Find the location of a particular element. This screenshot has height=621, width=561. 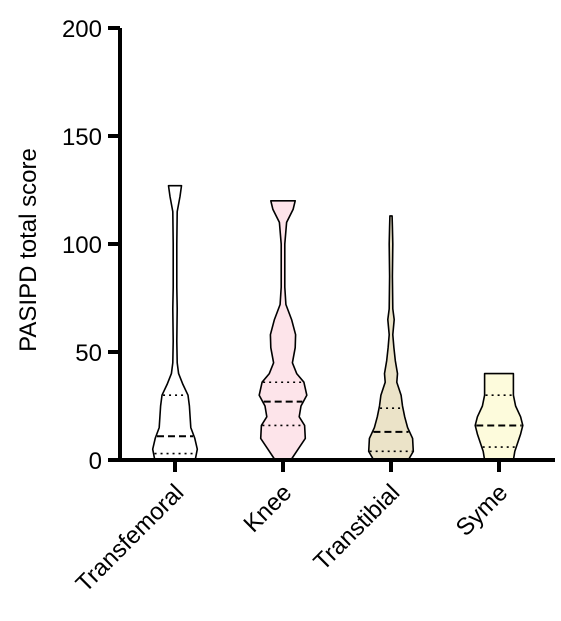

y-tick-label: 150 is located at coordinates (82, 137).